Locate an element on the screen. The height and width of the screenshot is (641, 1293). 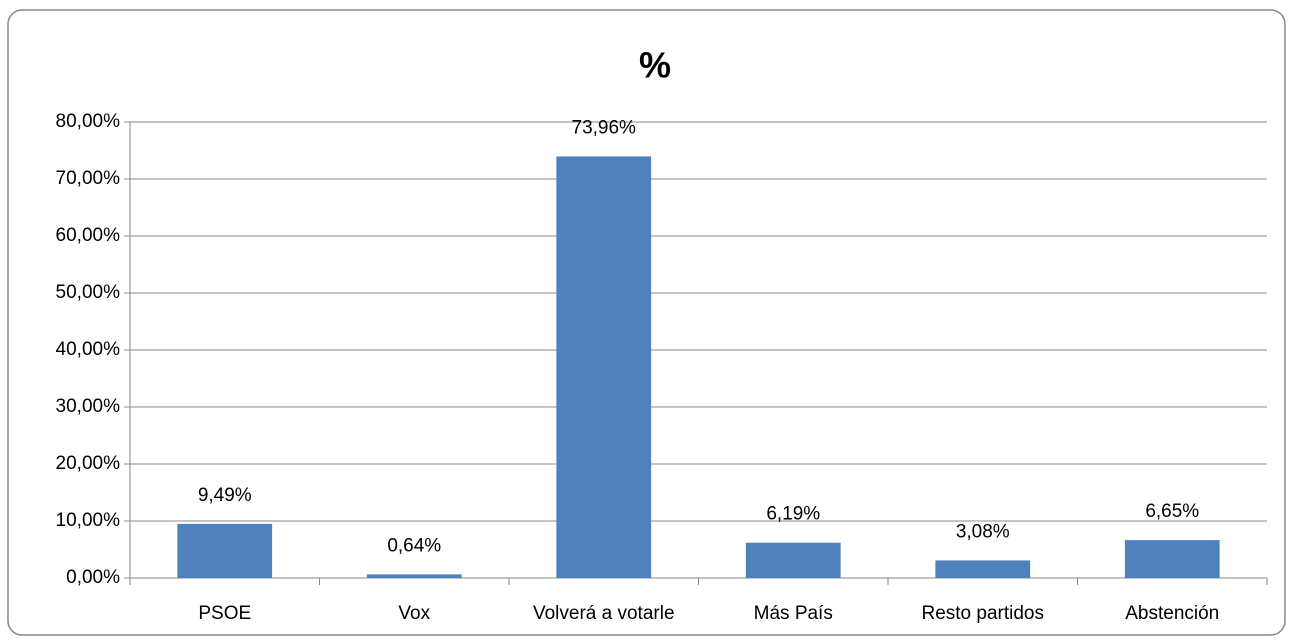
x-tick-label: Abstención is located at coordinates (1172, 613).